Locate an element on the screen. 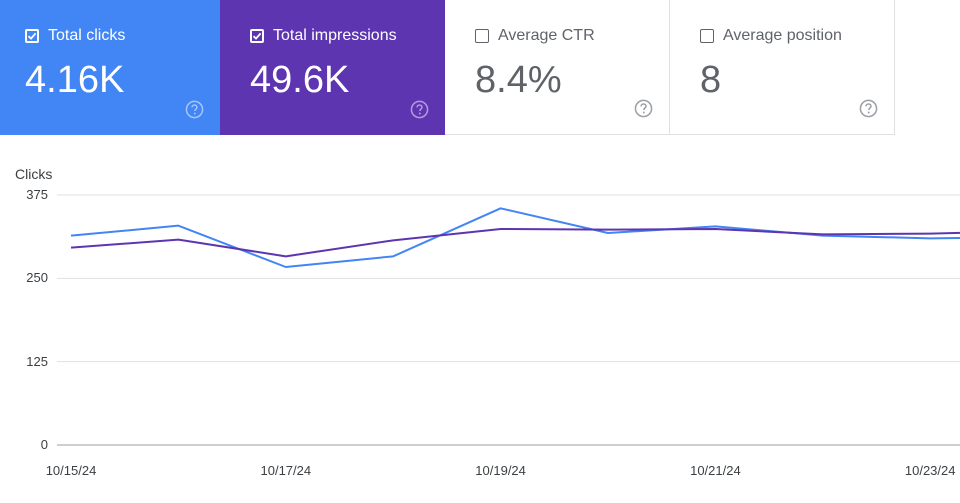  metric-header: Total clicks is located at coordinates (75, 36).